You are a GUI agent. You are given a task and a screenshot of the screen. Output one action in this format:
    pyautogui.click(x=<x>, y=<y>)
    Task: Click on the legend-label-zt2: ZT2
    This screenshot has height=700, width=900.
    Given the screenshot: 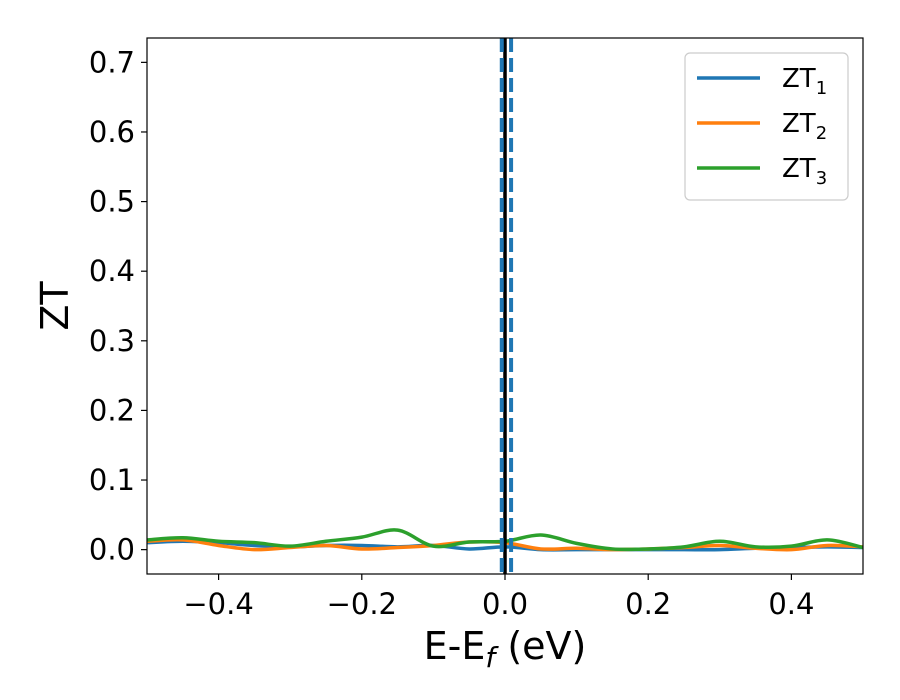 What is the action you would take?
    pyautogui.click(x=804, y=126)
    